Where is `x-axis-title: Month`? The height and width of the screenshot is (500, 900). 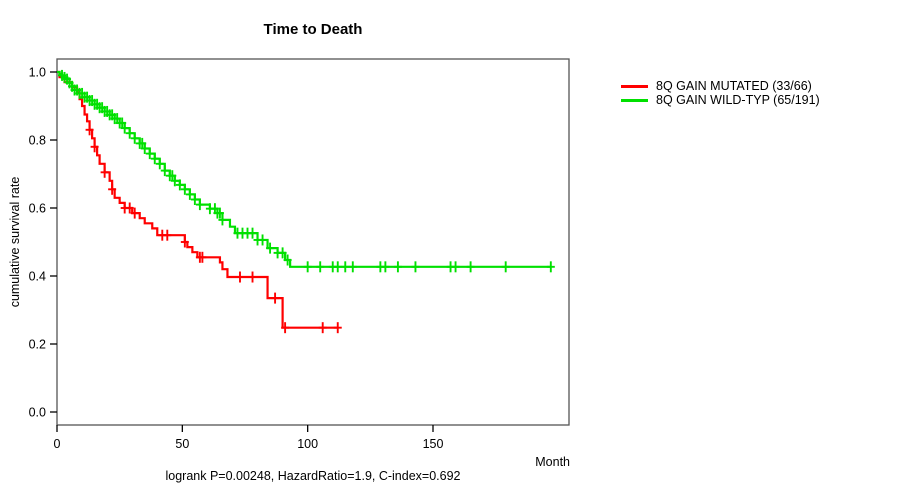 x-axis-title: Month is located at coordinates (552, 462).